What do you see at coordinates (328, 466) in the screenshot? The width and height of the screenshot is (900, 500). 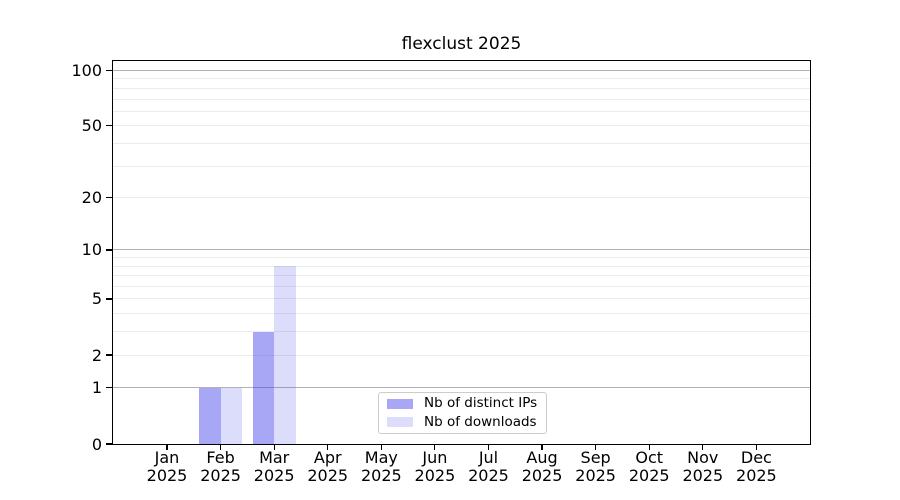 I see `x-tick-label: Apr 2025` at bounding box center [328, 466].